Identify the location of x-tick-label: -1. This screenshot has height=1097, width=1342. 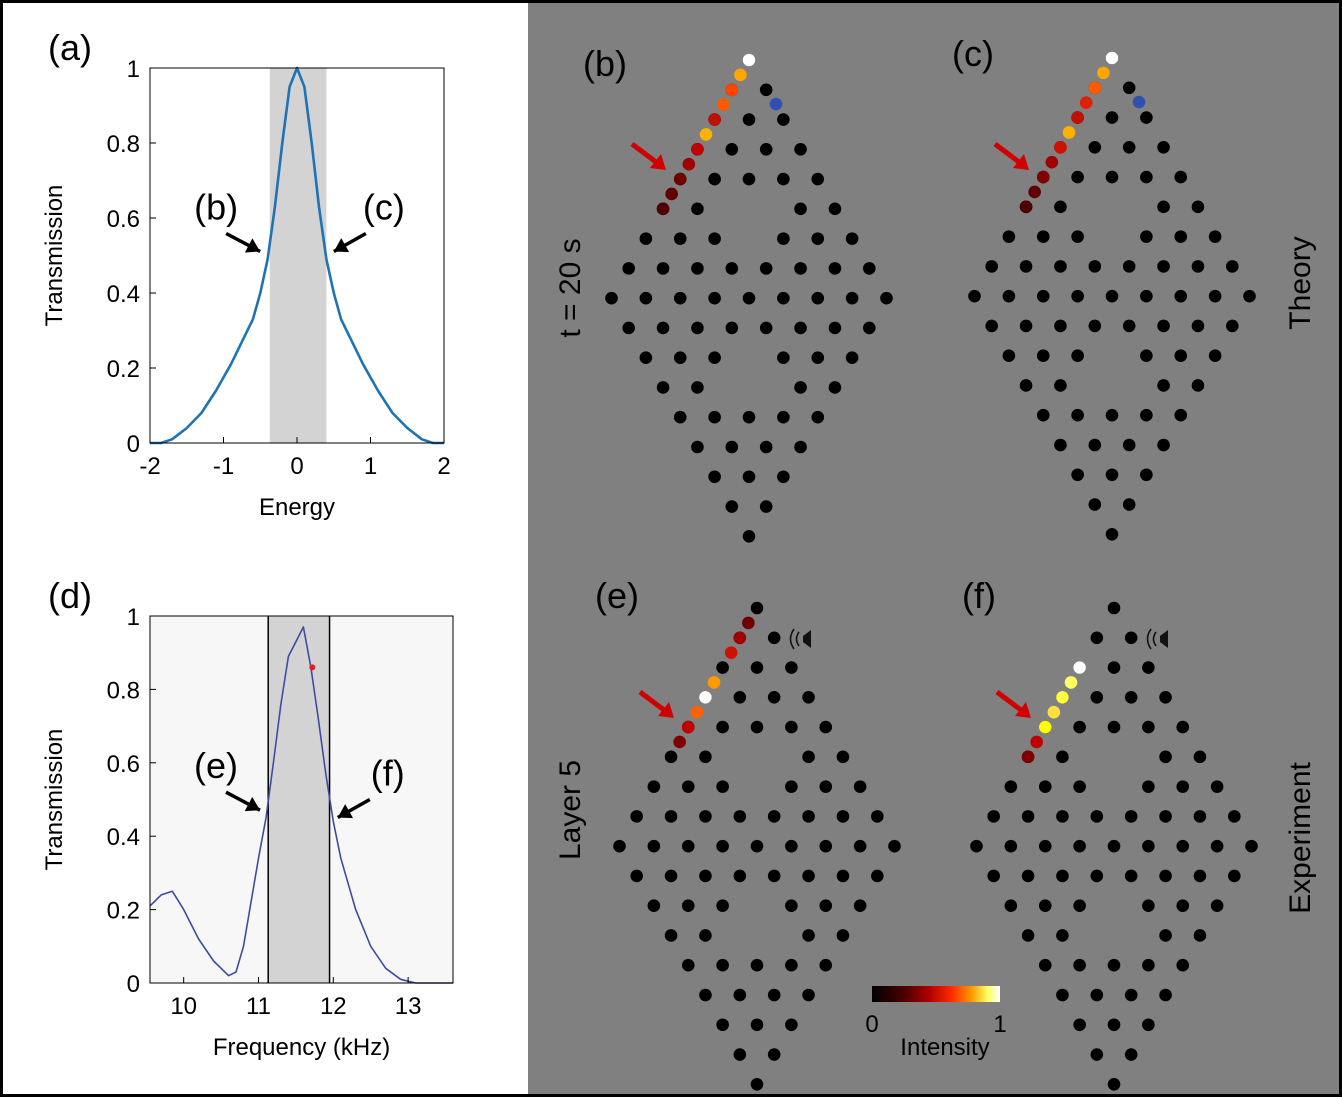
(223, 466).